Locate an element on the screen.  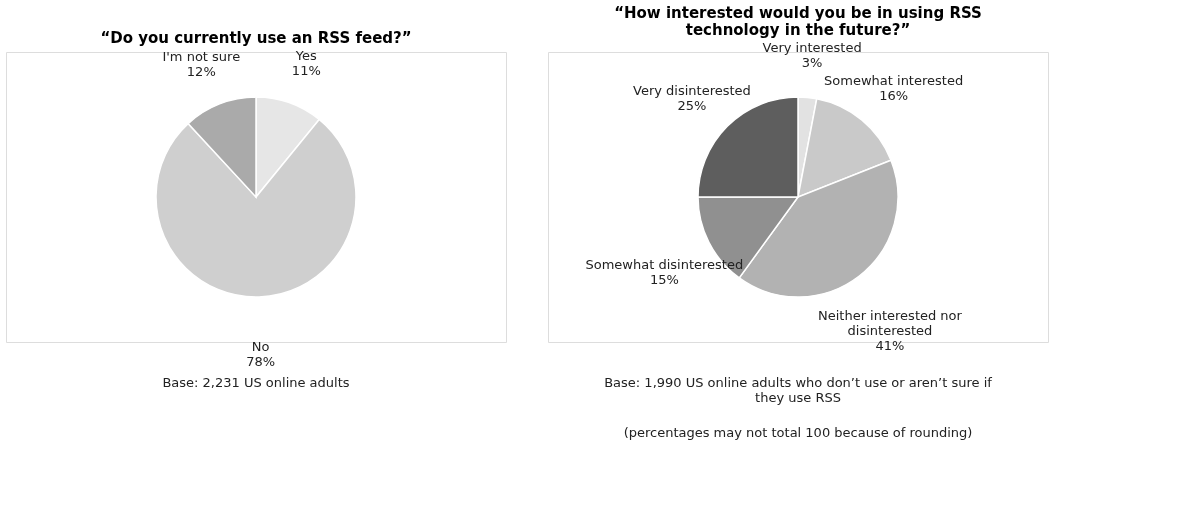
slice-label: Neither interested nor disinterested is located at coordinates (890, 322).